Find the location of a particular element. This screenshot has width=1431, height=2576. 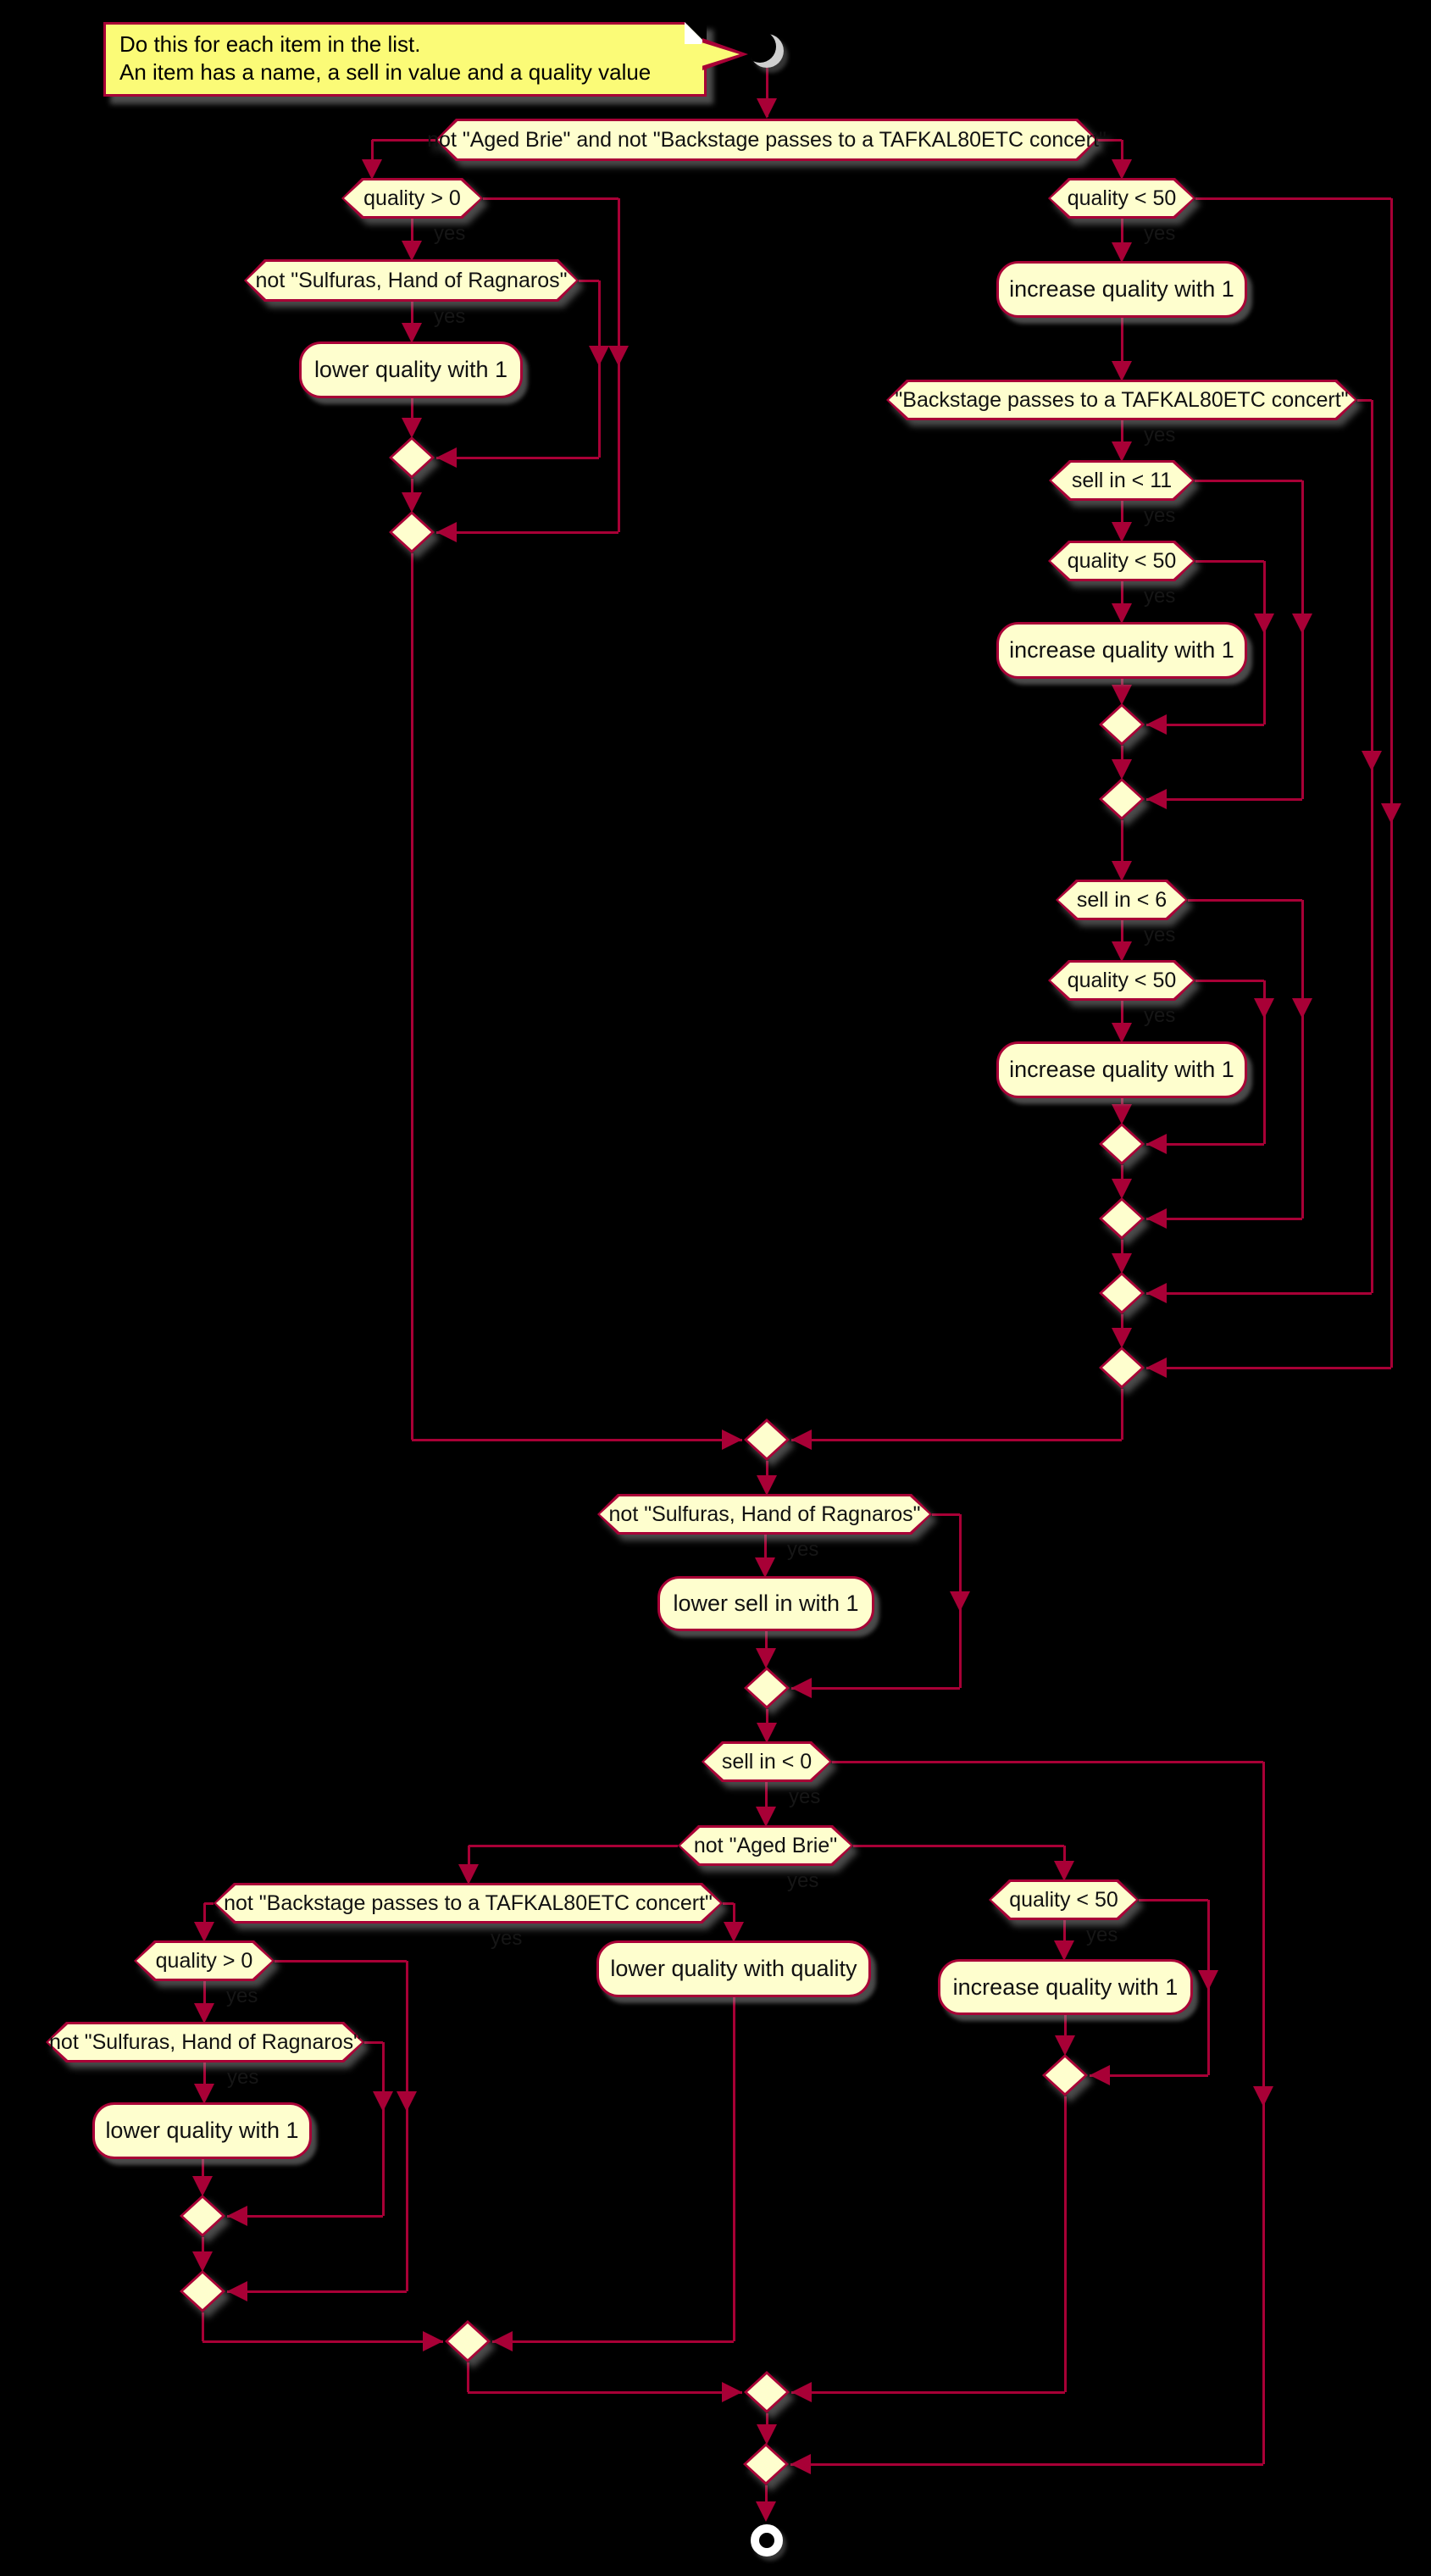

decision-label: sell in < 6 is located at coordinates (1122, 899).